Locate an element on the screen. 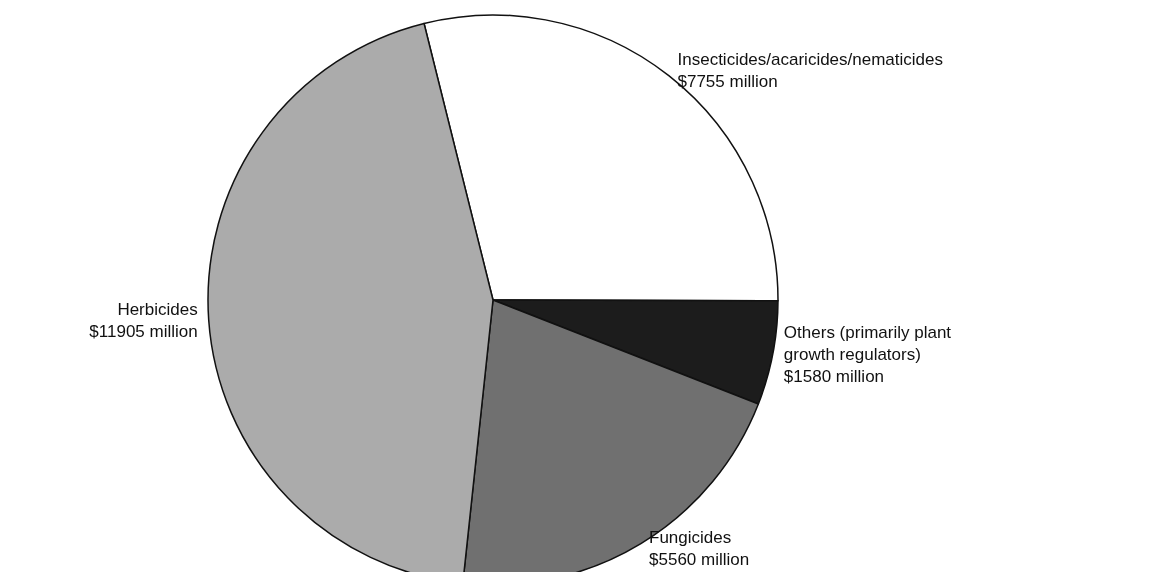 This screenshot has width=1152, height=580. slice-label: Others (primarily plant growth regulators) is located at coordinates (867, 343).